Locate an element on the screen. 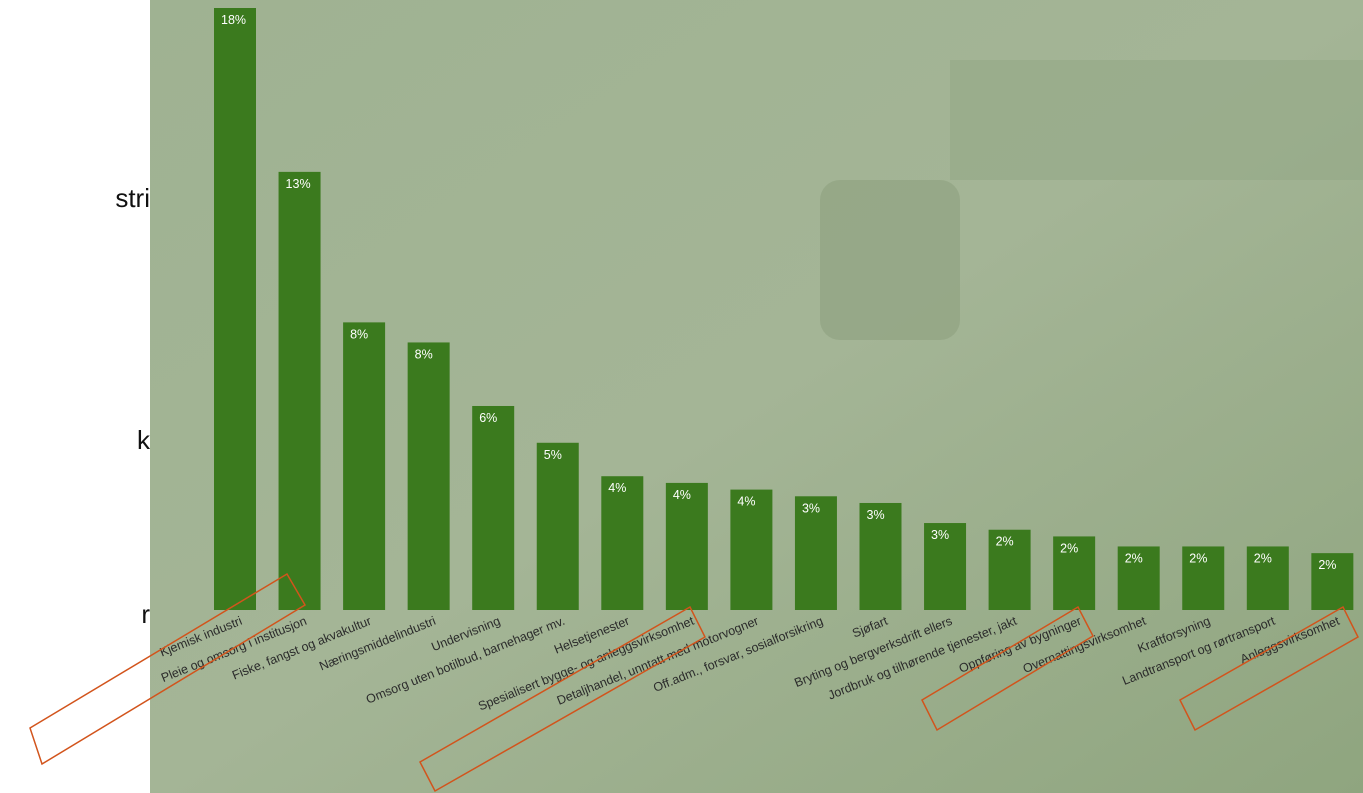 The width and height of the screenshot is (1363, 793). value-label: 13% is located at coordinates (298, 184).